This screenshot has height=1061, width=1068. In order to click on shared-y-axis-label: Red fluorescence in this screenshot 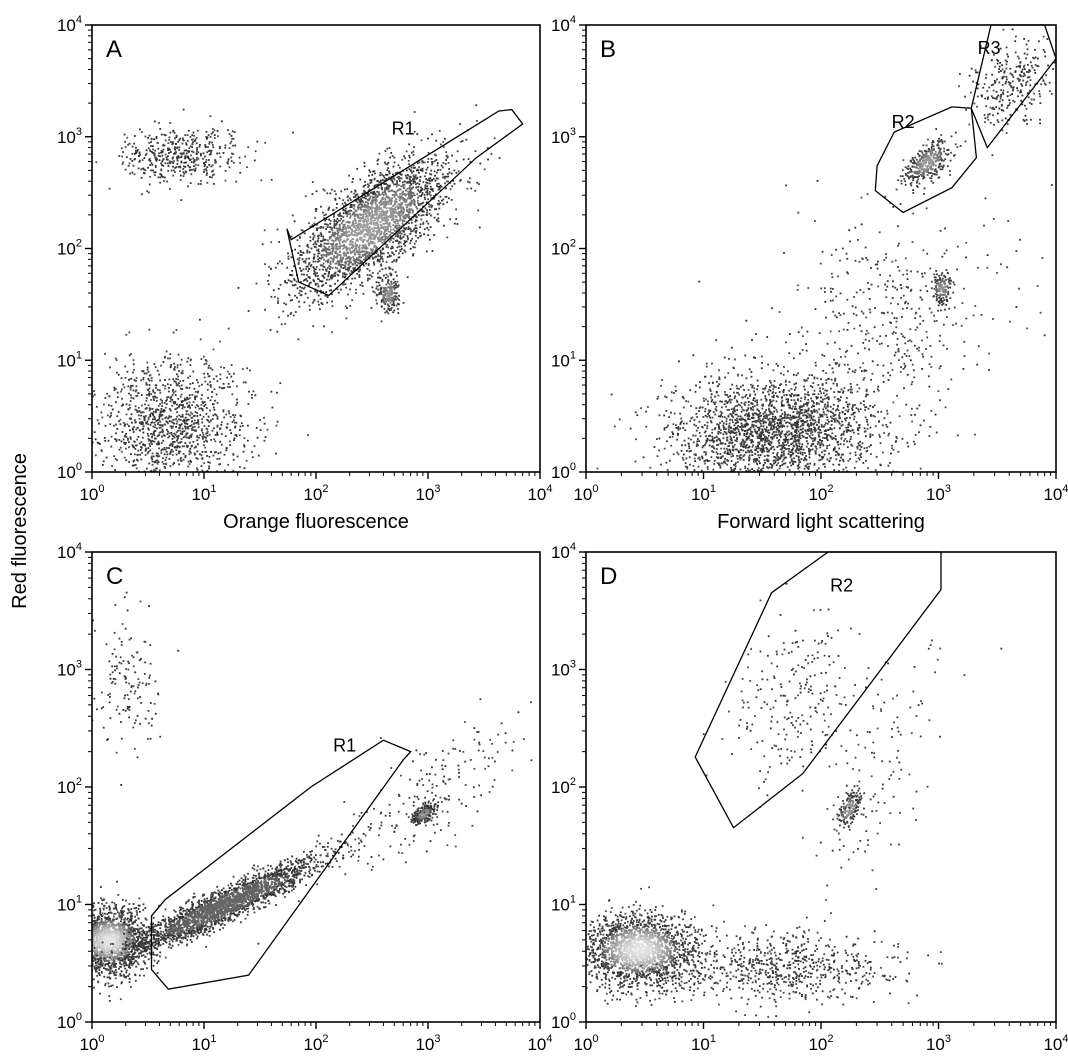, I will do `click(20, 531)`.